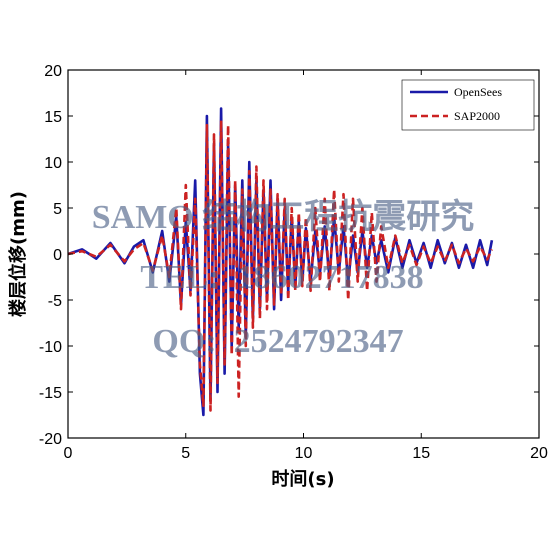 The width and height of the screenshot is (554, 554). What do you see at coordinates (55, 301) in the screenshot?
I see `y-tick-label: -5` at bounding box center [55, 301].